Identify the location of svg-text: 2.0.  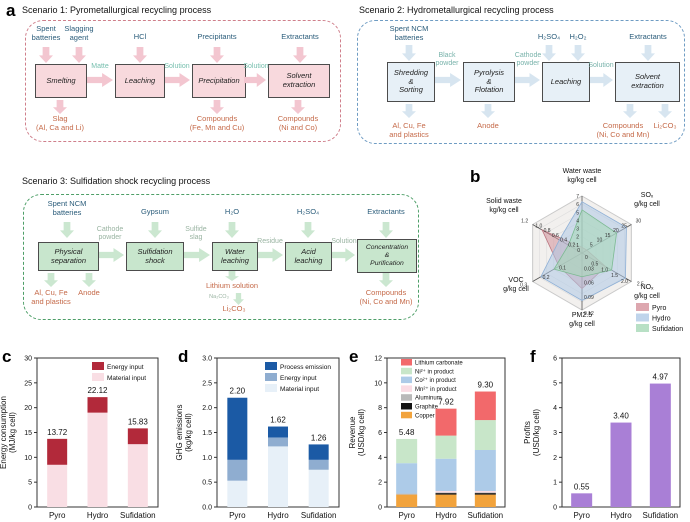
(624, 282).